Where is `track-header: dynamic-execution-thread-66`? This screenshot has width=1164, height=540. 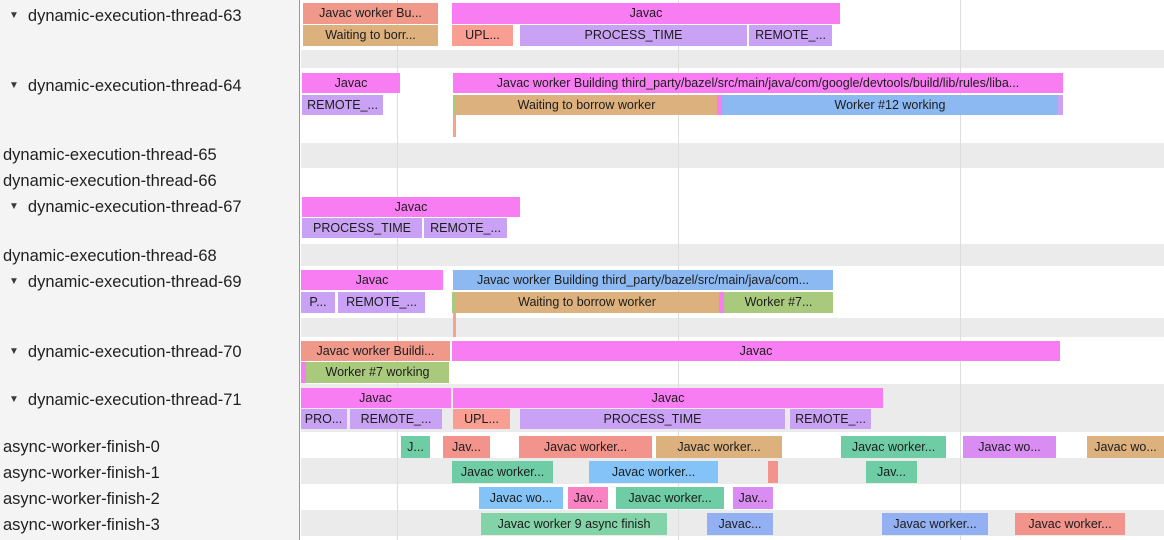 track-header: dynamic-execution-thread-66 is located at coordinates (150, 181).